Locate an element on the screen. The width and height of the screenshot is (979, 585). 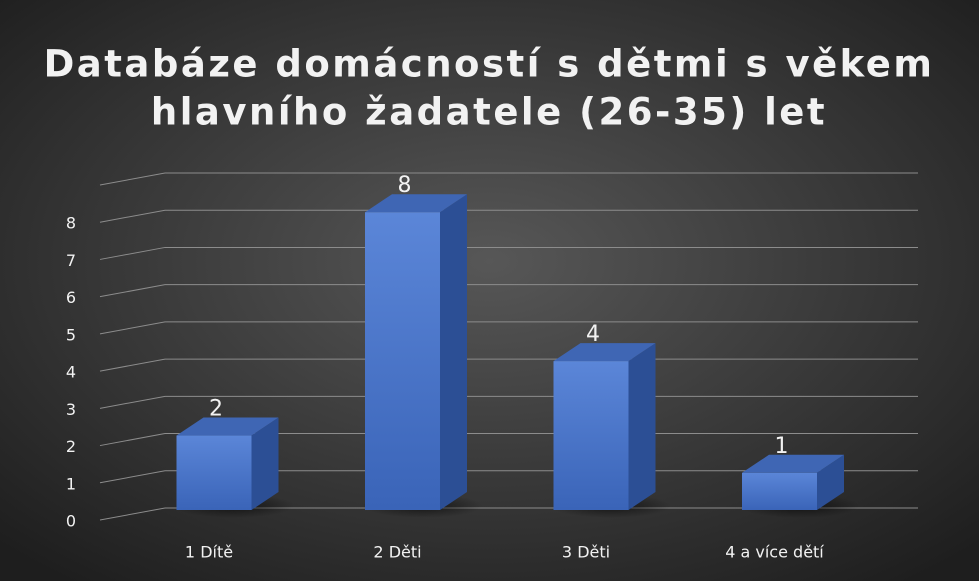
y-tick-label: 4 is located at coordinates (71, 372).